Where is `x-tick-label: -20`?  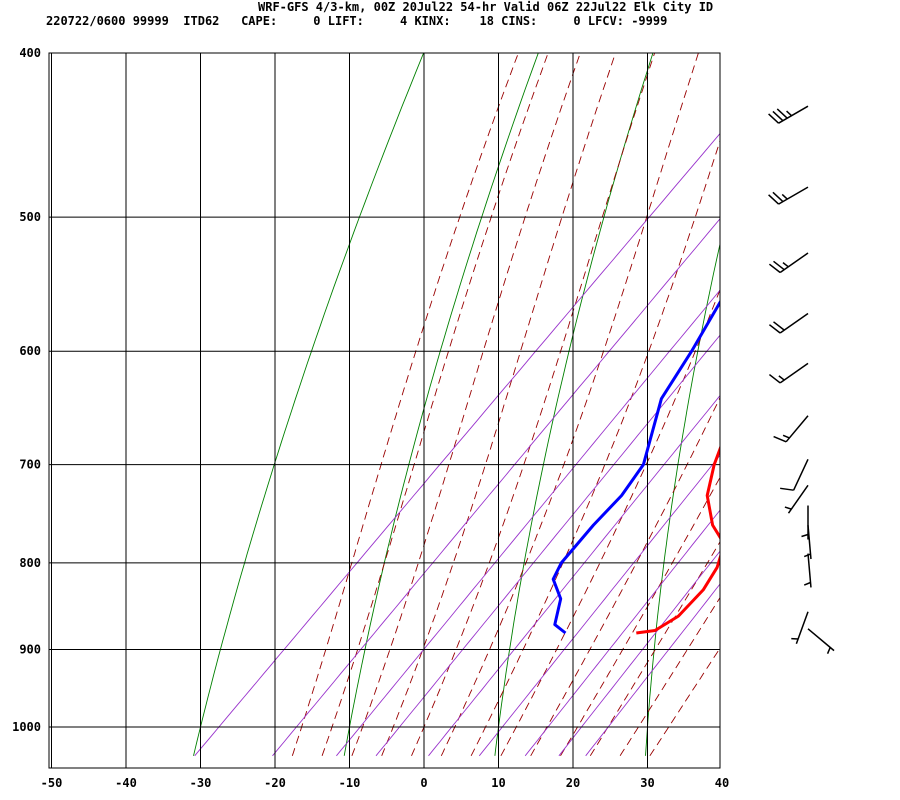
x-tick-label: -20 is located at coordinates (275, 783).